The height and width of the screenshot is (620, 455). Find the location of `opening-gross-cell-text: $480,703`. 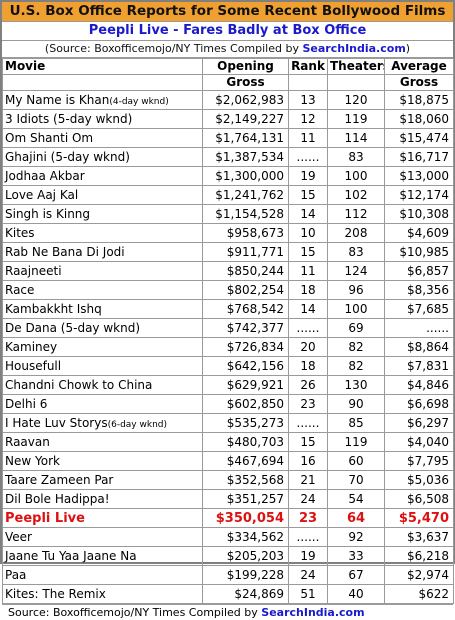

opening-gross-cell-text: $480,703 is located at coordinates (255, 442).